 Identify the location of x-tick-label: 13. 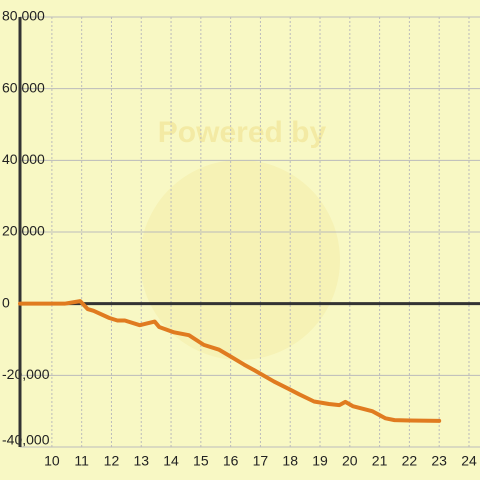
(141, 461).